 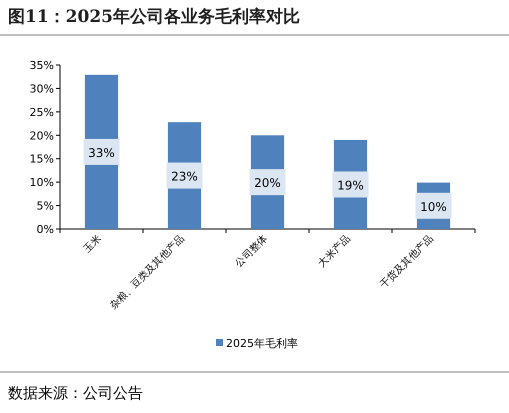 What do you see at coordinates (251, 251) in the screenshot?
I see `x-tick-label: 公司整体` at bounding box center [251, 251].